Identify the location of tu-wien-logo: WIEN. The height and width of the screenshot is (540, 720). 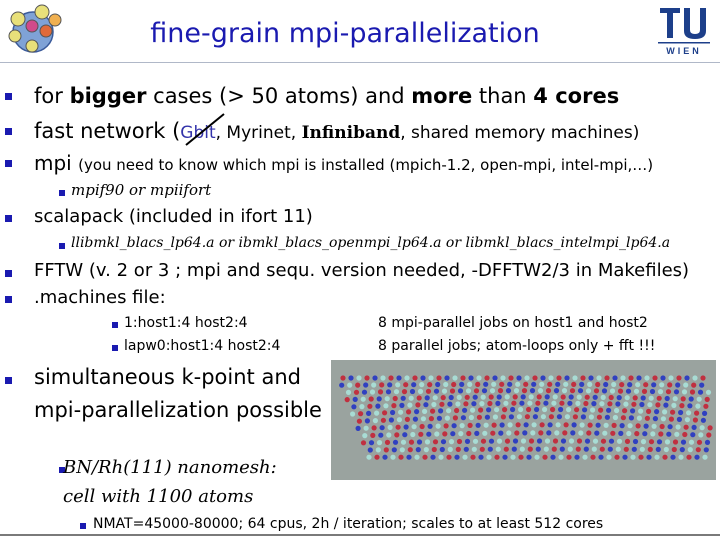
(684, 30).